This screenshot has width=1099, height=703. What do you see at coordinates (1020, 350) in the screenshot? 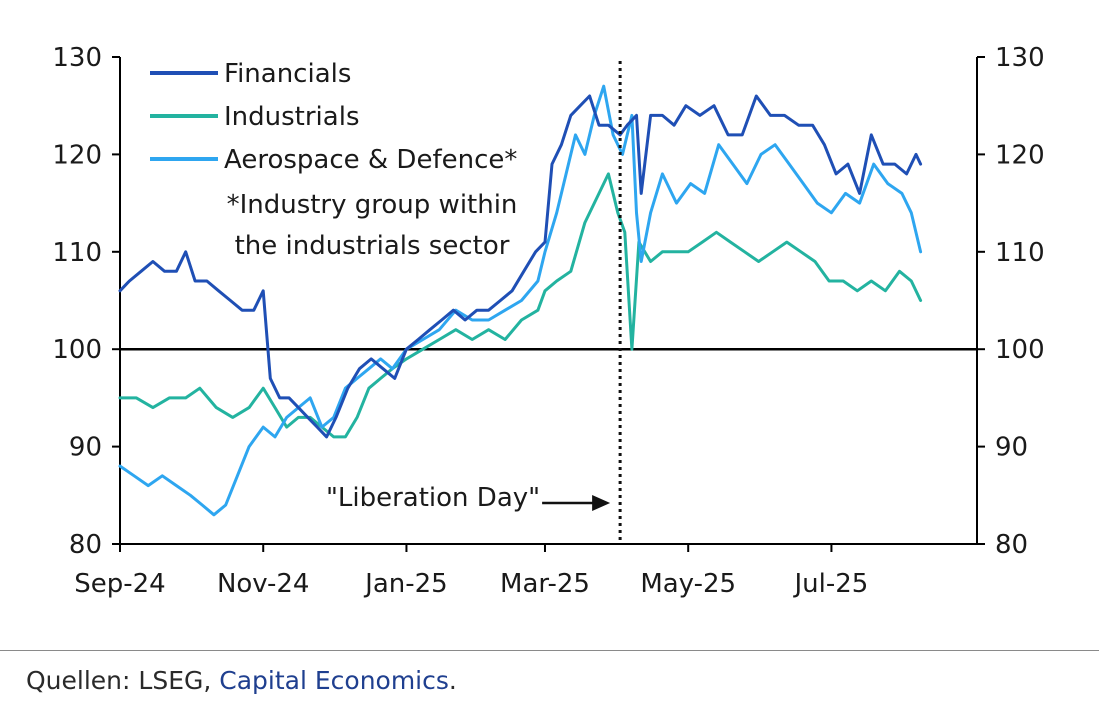
I see `right-y-tick-label: 100` at bounding box center [1020, 350].